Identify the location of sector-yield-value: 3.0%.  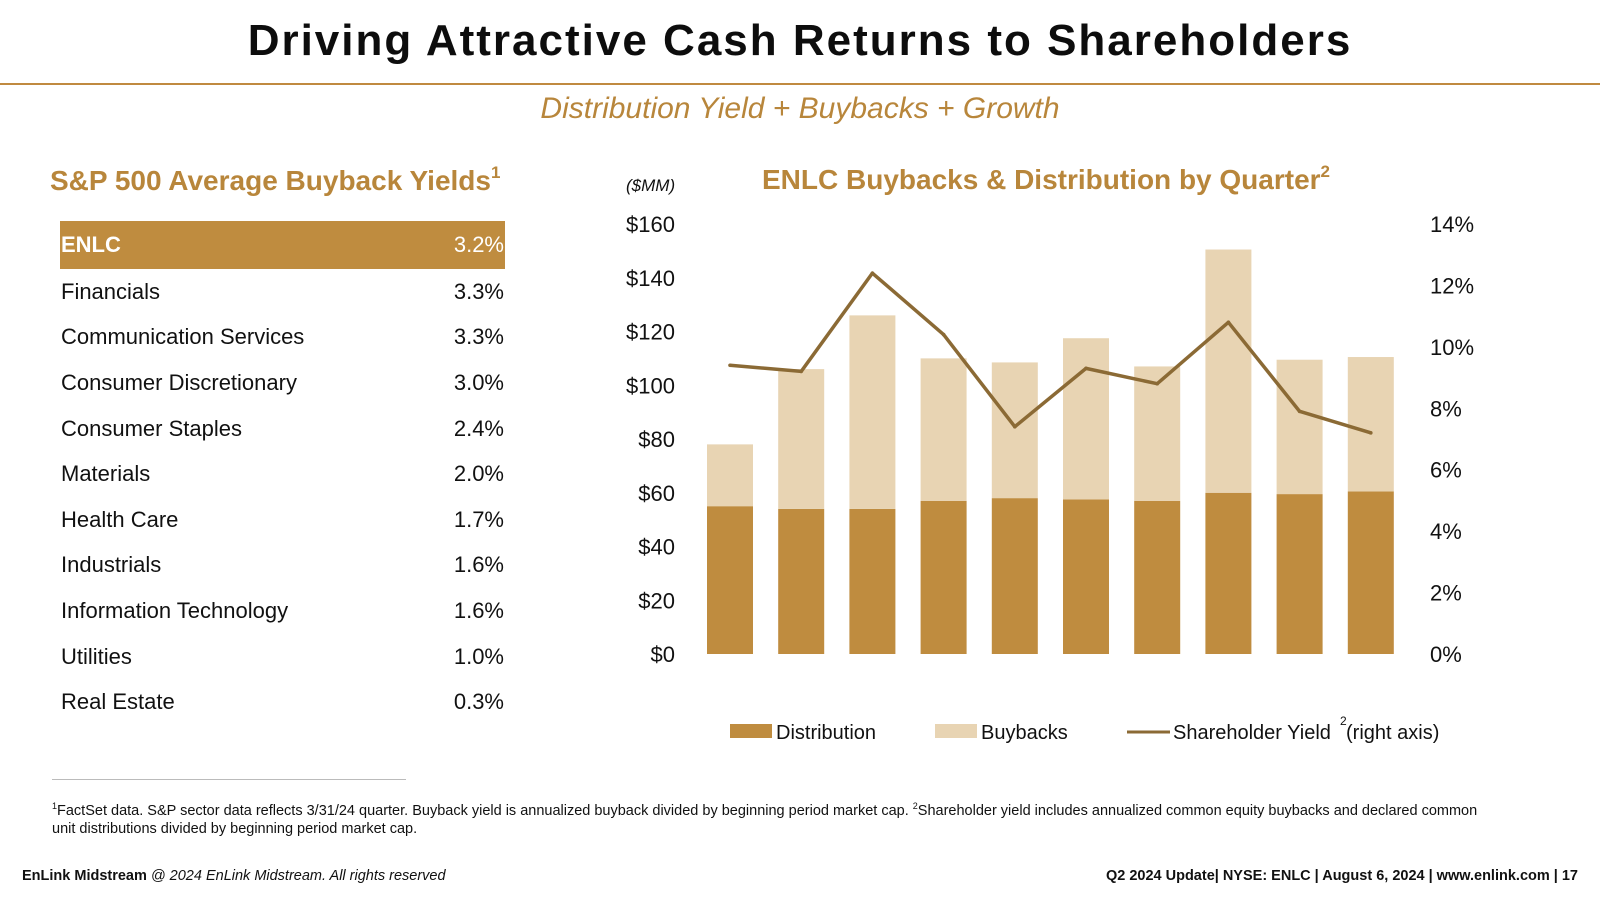
(478, 382).